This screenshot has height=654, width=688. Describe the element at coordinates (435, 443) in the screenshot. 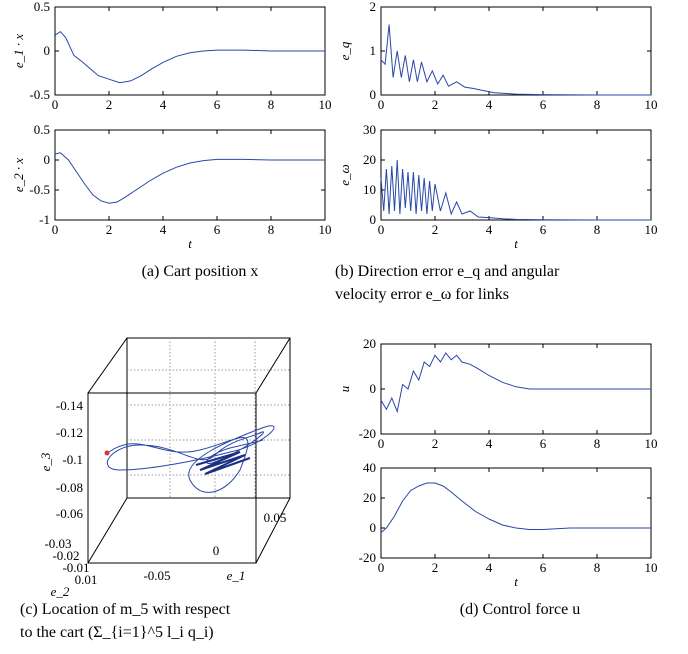

I see `x-tick-label-d1: 2` at that location.